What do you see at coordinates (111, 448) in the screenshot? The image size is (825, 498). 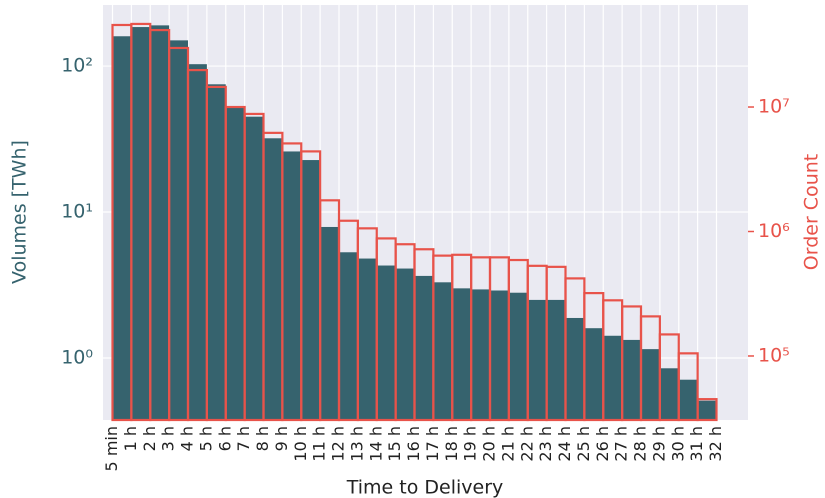 I see `x-tick-label: 5 min` at bounding box center [111, 448].